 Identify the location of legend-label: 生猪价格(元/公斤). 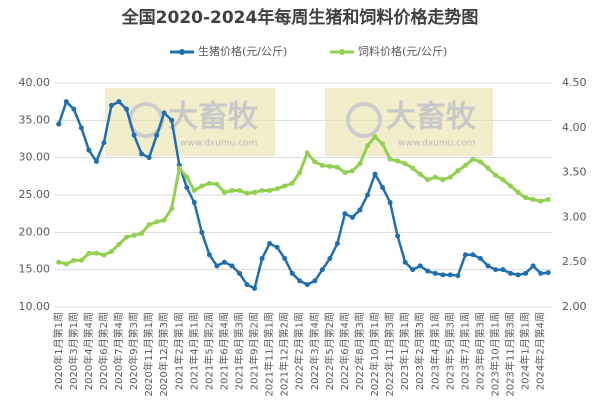
(242, 51).